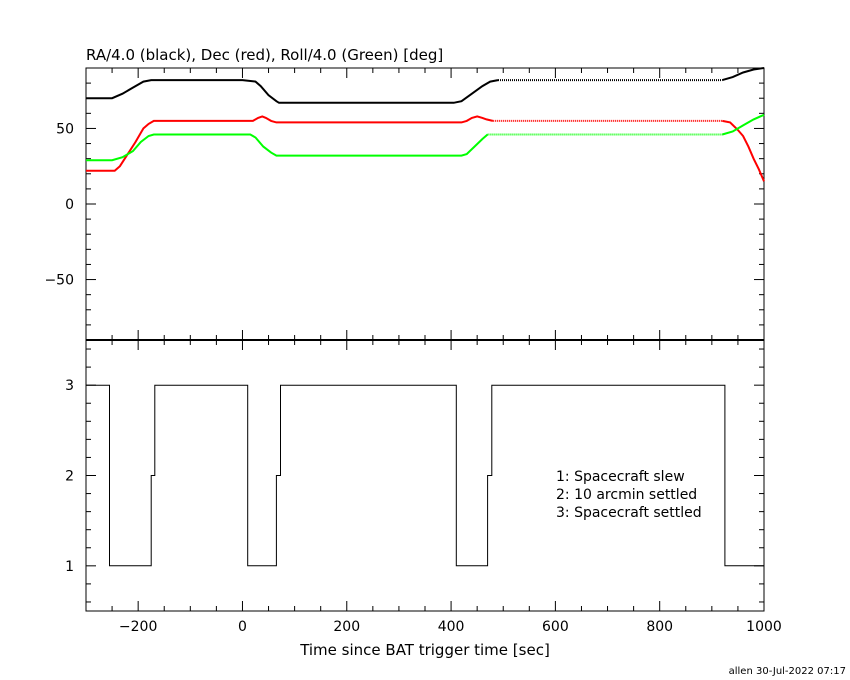 The height and width of the screenshot is (680, 850). Describe the element at coordinates (242, 627) in the screenshot. I see `x-tick-label: 0` at that location.